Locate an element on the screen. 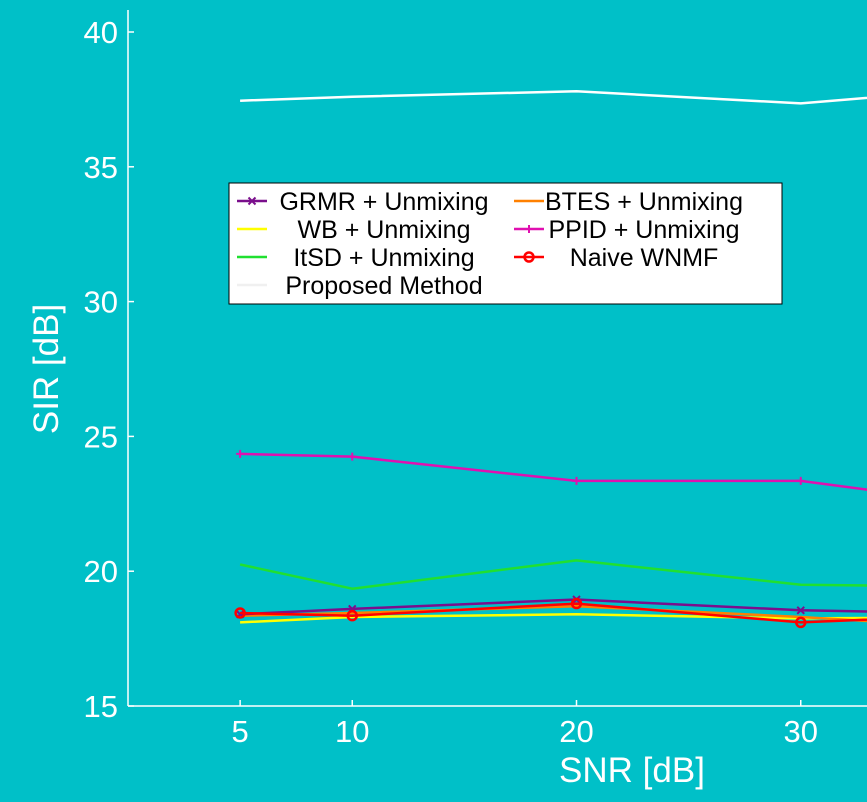  y-tick-label-15: 15 is located at coordinates (101, 706).